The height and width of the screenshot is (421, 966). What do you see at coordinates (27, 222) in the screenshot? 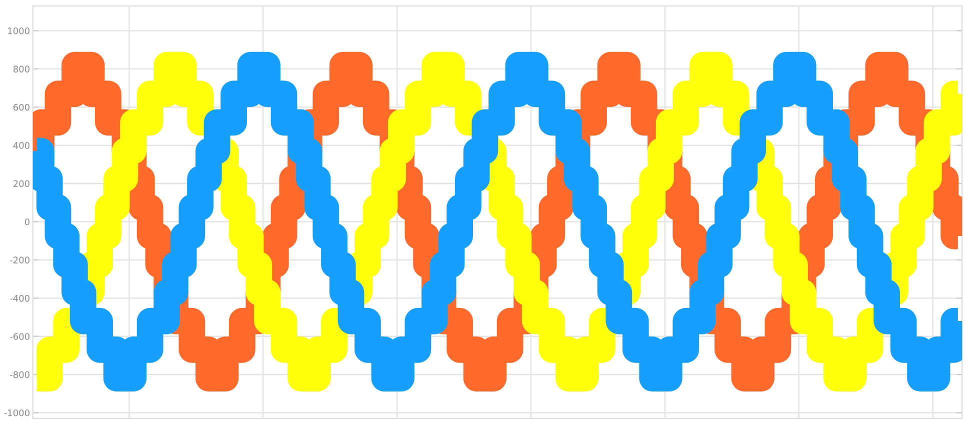
I see `y-tick-label: 0` at bounding box center [27, 222].